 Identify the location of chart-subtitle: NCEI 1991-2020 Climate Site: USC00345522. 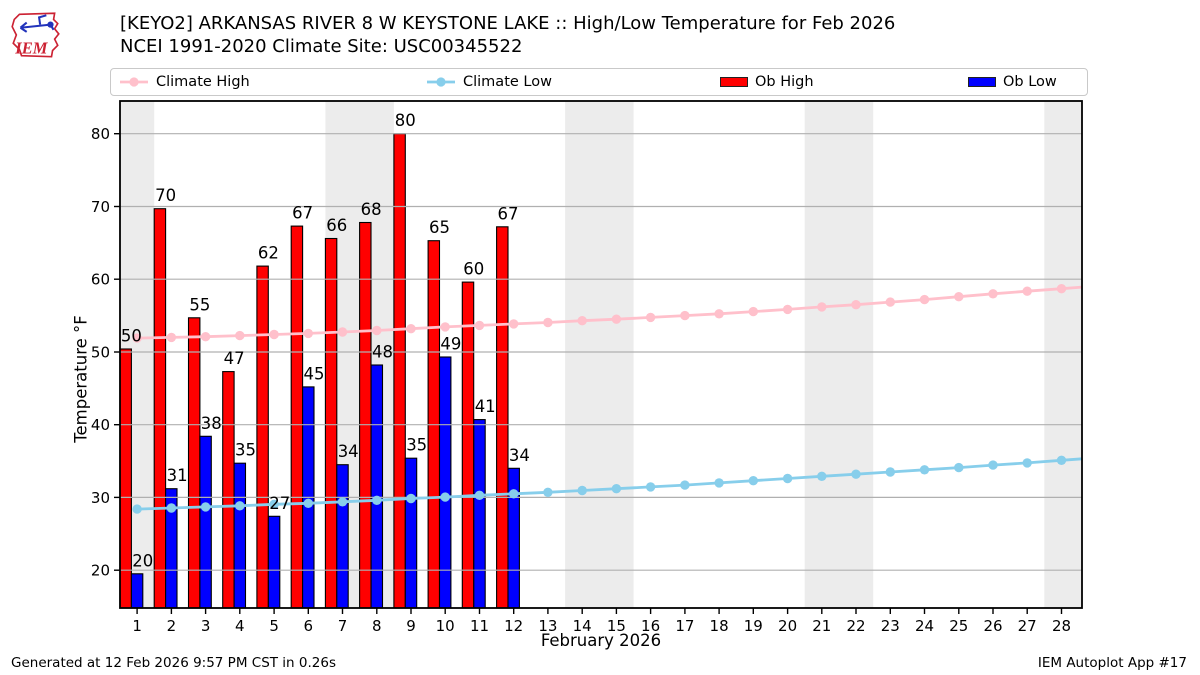
(321, 46).